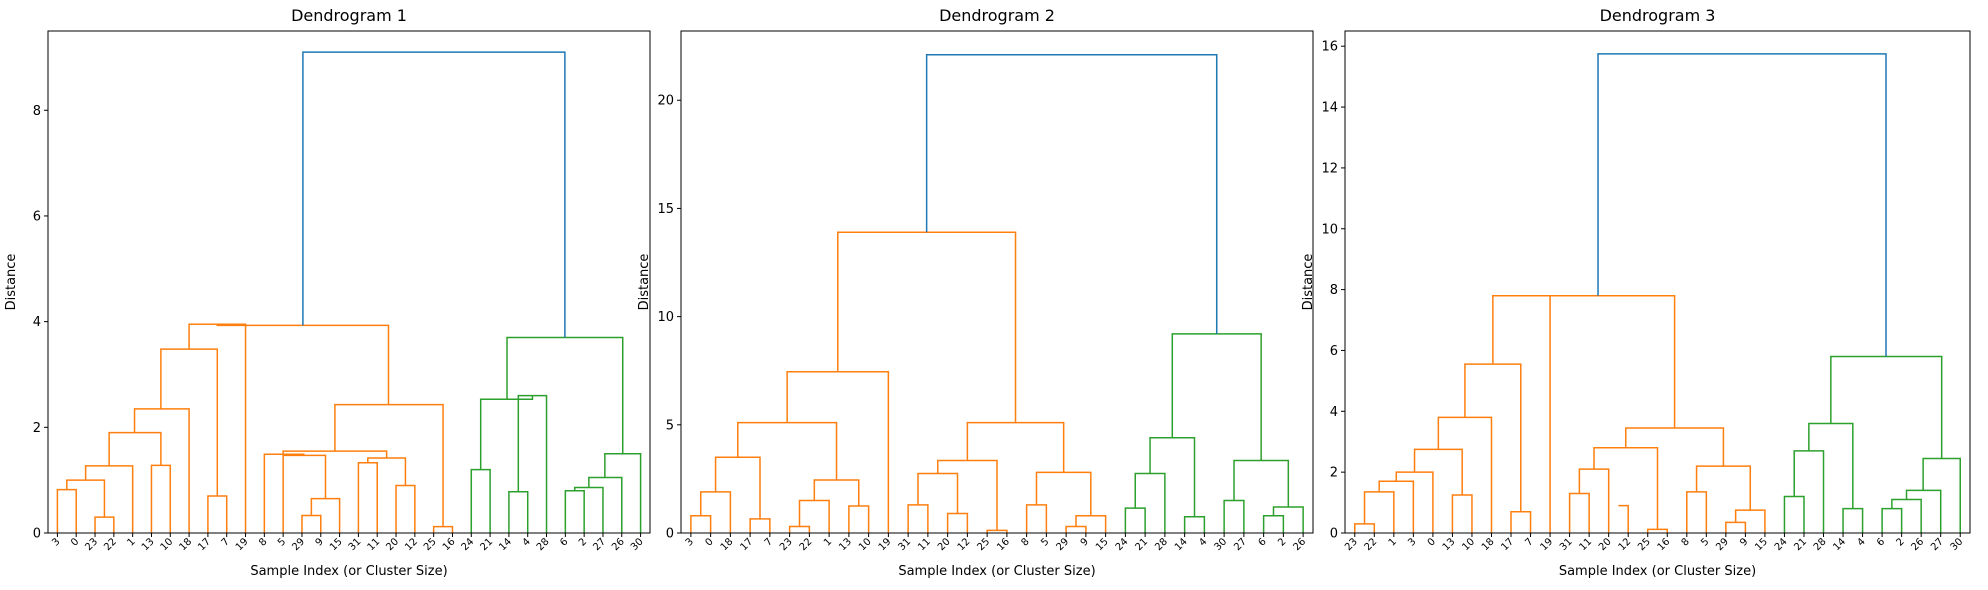  What do you see at coordinates (1329, 47) in the screenshot?
I see `y-tick-label: 16` at bounding box center [1329, 47].